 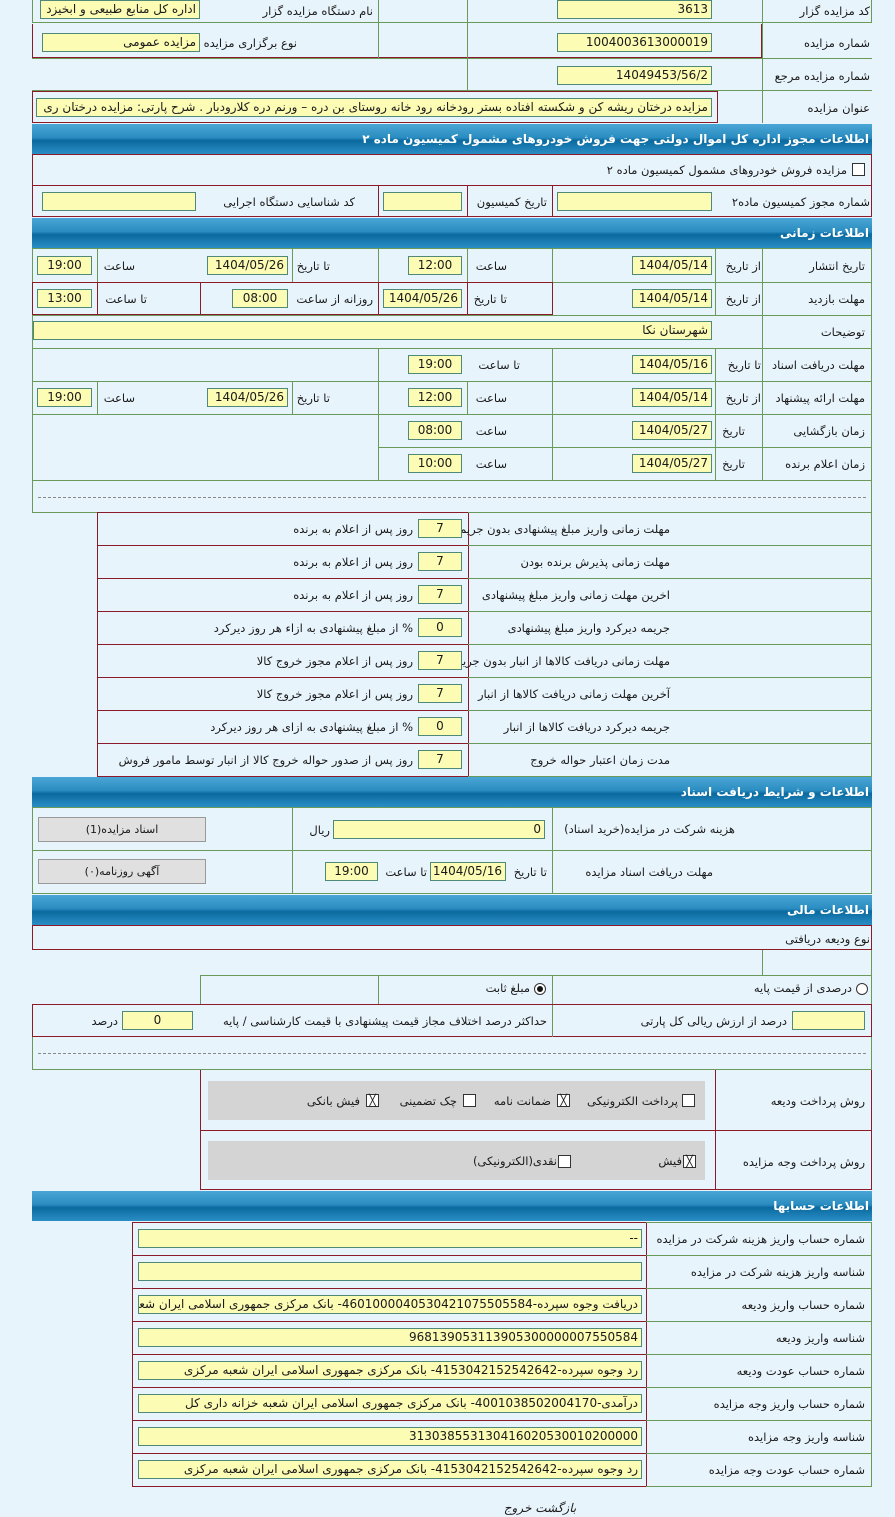 What do you see at coordinates (818, 365) in the screenshot?
I see `docs-deadline-label: مهلت دریافت اسناد` at bounding box center [818, 365].